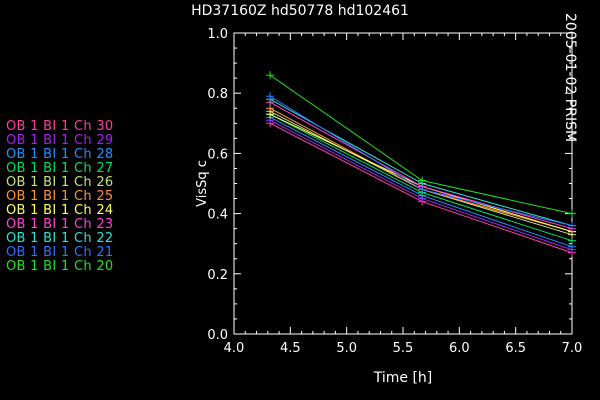 The width and height of the screenshot is (600, 400). What do you see at coordinates (572, 348) in the screenshot?
I see `x-tick-label: 7.0` at bounding box center [572, 348].